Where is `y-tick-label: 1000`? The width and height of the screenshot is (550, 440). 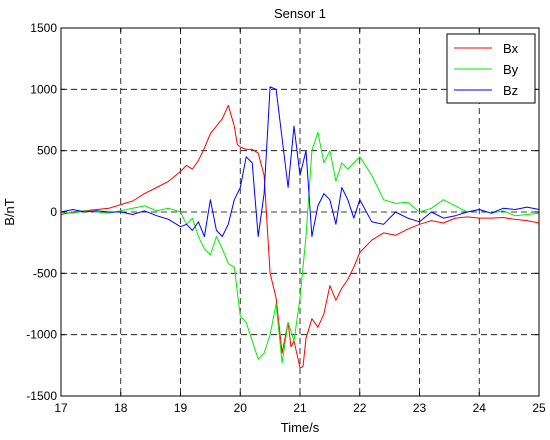
y-tick-label: 1000 is located at coordinates (43, 89).